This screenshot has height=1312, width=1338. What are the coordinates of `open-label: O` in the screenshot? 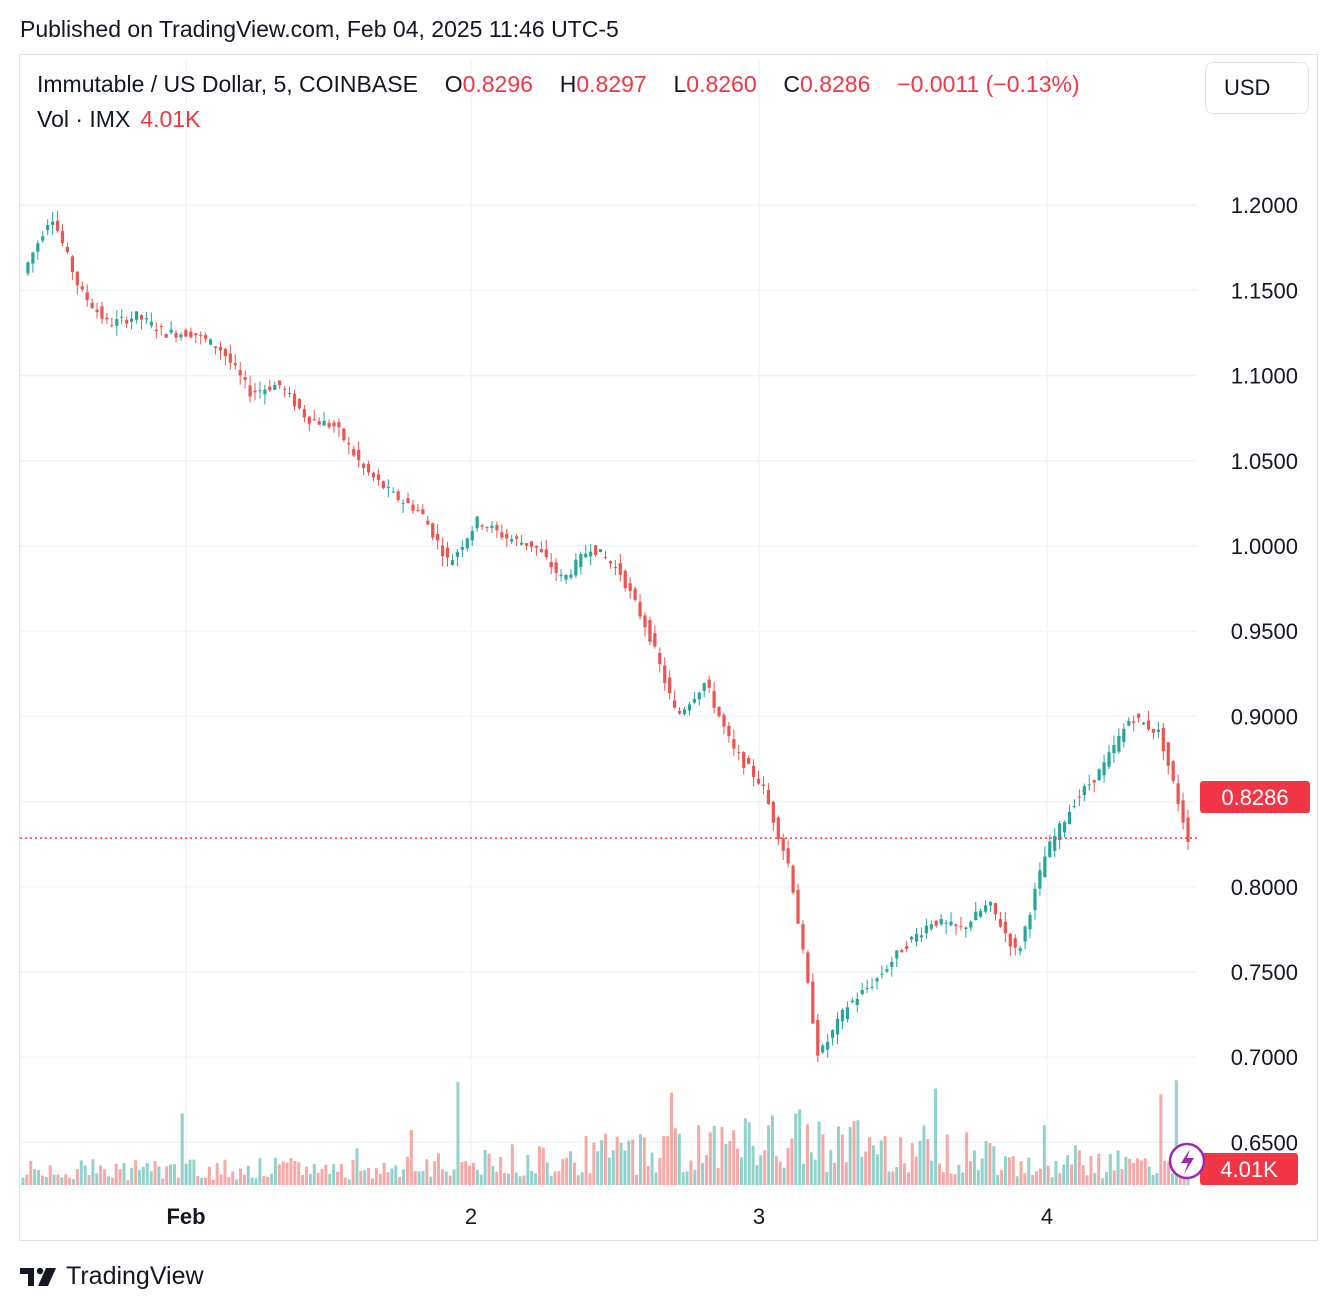 It's located at (453, 84).